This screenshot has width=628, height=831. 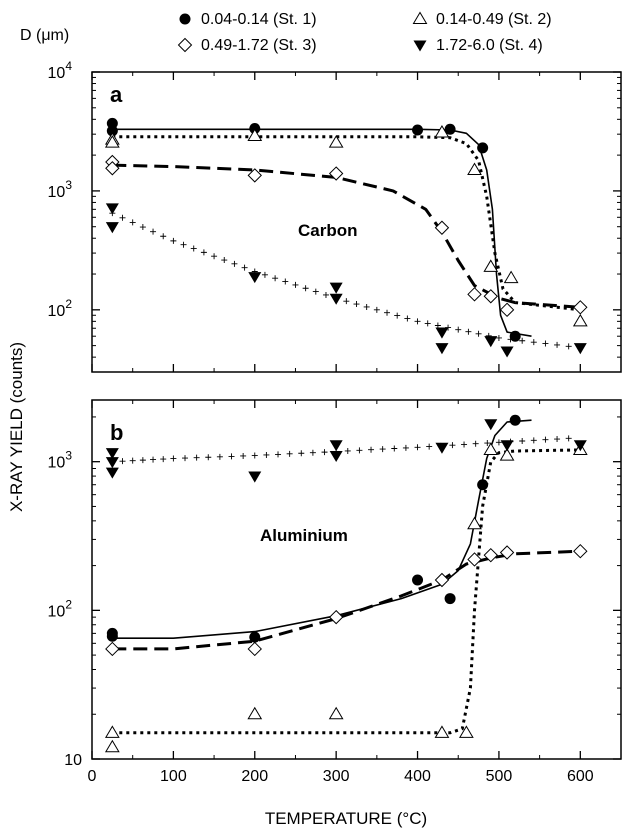 I want to click on fit-curve-dashed, so click(x=346, y=236).